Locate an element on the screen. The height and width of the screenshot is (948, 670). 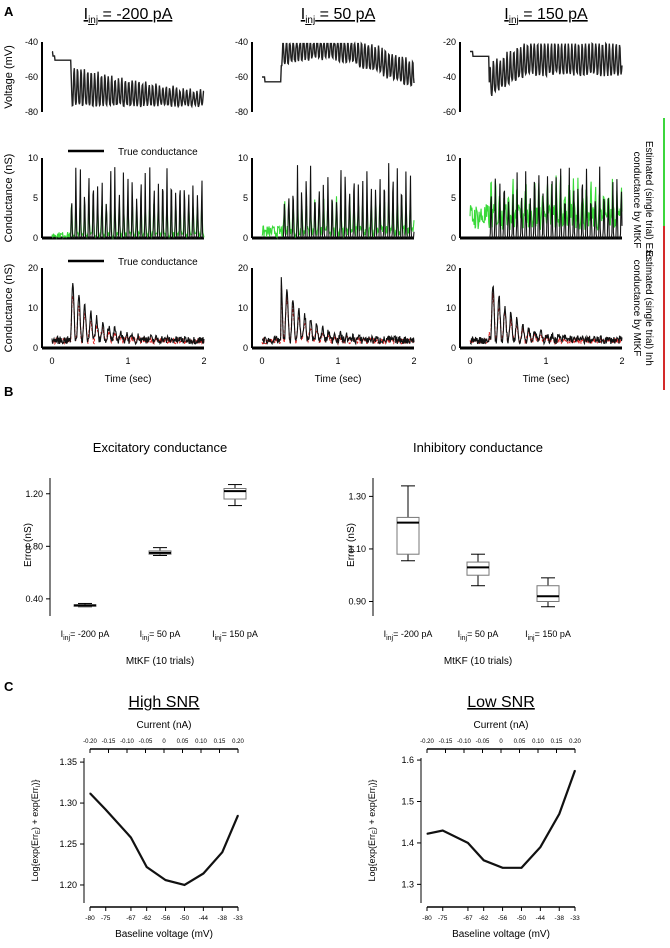
panel-b-ytick: 0.90 is located at coordinates (357, 601).